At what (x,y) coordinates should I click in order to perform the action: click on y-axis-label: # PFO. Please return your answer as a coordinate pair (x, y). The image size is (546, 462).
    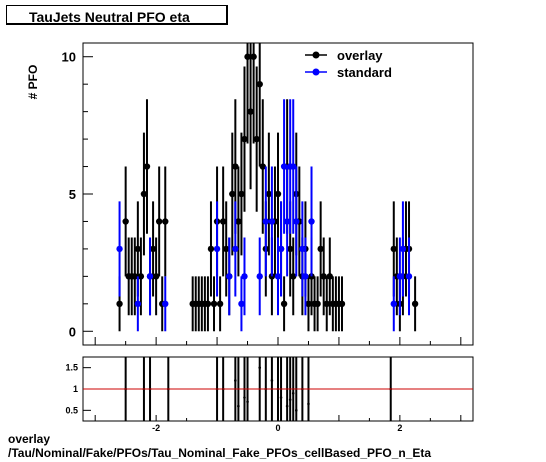
    Looking at the image, I should click on (33, 82).